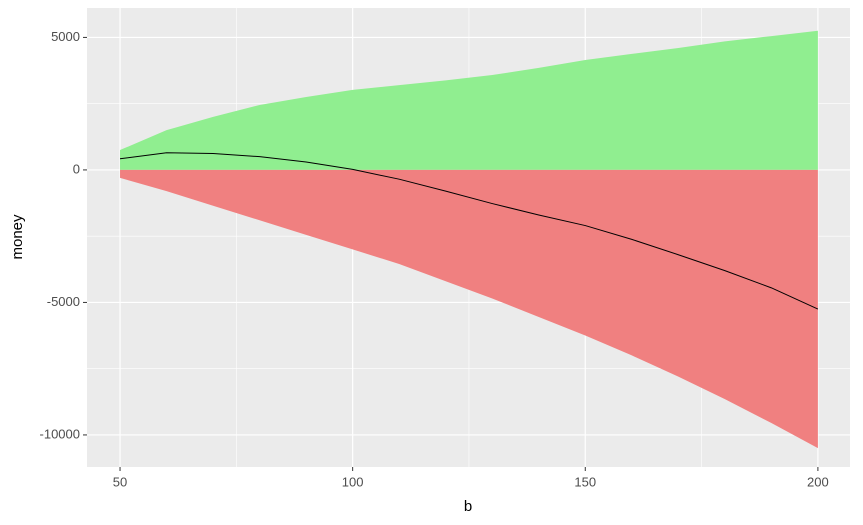  Describe the element at coordinates (65, 36) in the screenshot. I see `y-tick-label: 5000` at that location.